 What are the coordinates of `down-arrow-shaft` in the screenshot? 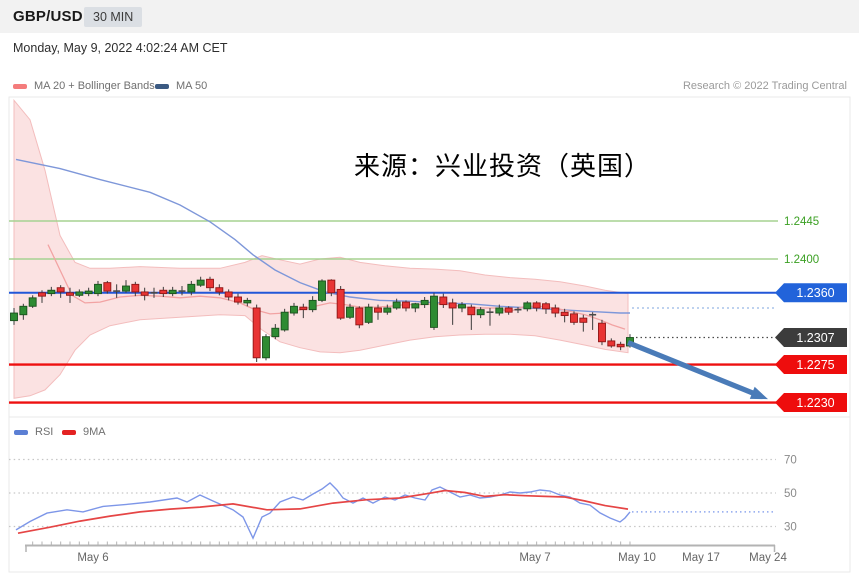 It's located at (691, 368).